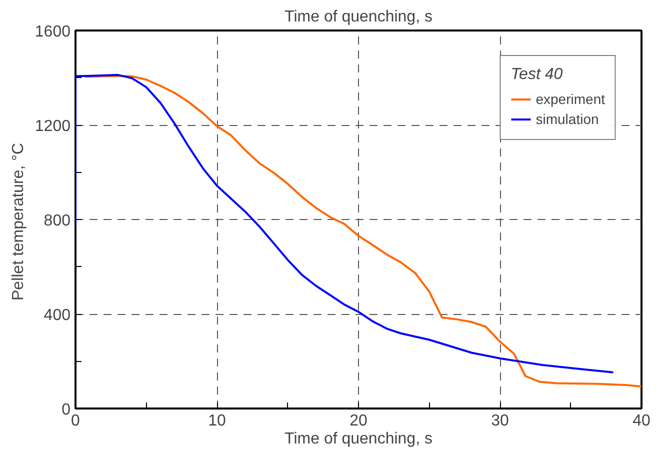 The height and width of the screenshot is (450, 671). Describe the element at coordinates (66, 410) in the screenshot. I see `y-tick-label: 0` at that location.